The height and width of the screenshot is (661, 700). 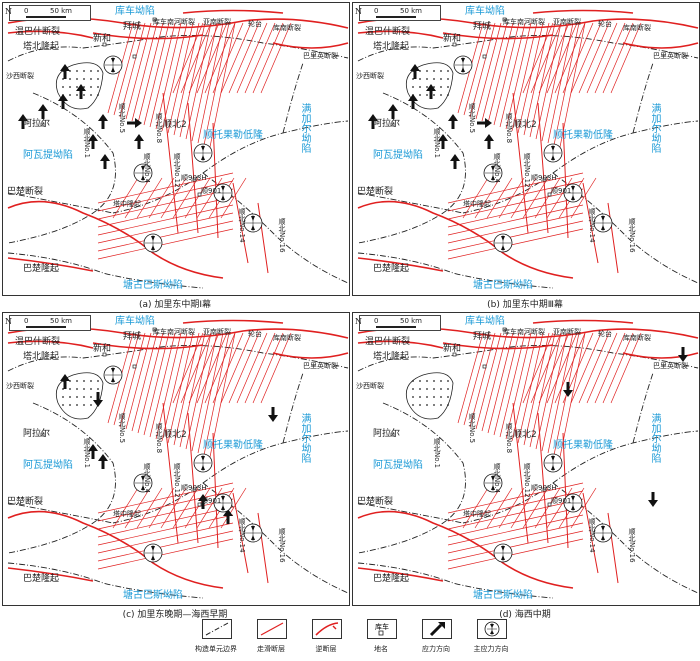 What do you see at coordinates (442, 639) in the screenshot?
I see `legend-item-stress-direction: 应力方向` at bounding box center [442, 639].